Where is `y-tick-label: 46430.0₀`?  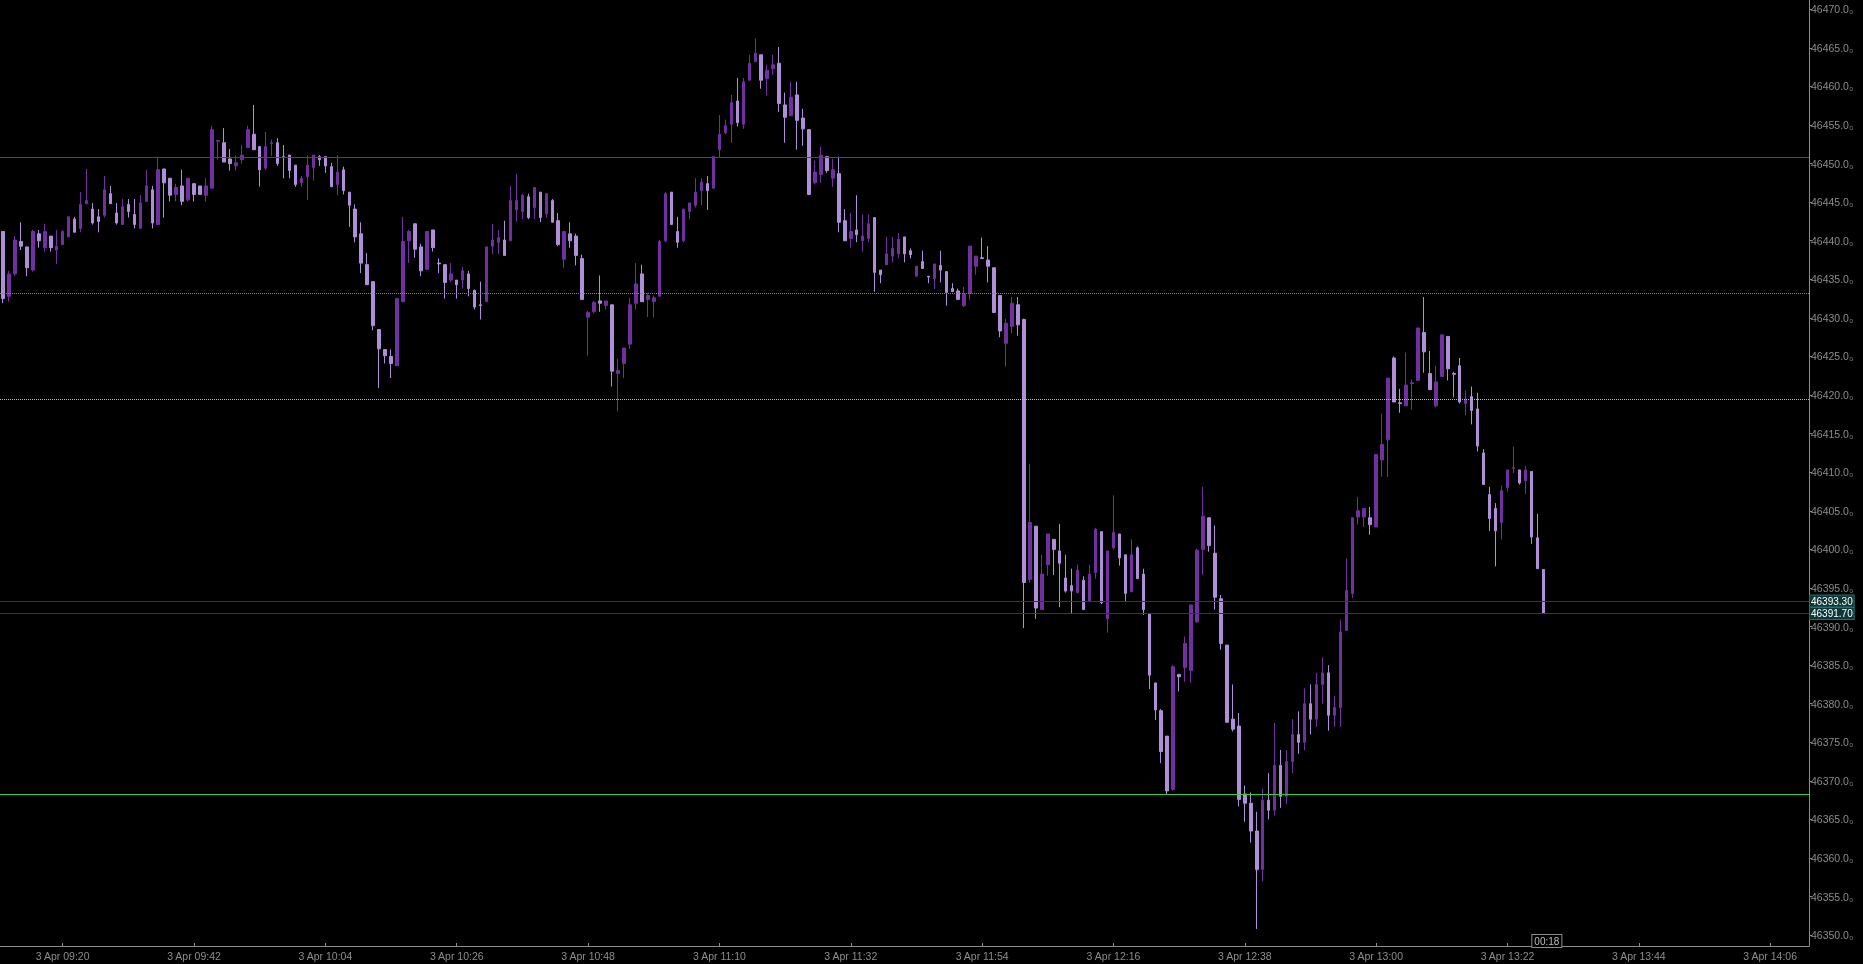
y-tick-label: 46430.0₀ is located at coordinates (1832, 317).